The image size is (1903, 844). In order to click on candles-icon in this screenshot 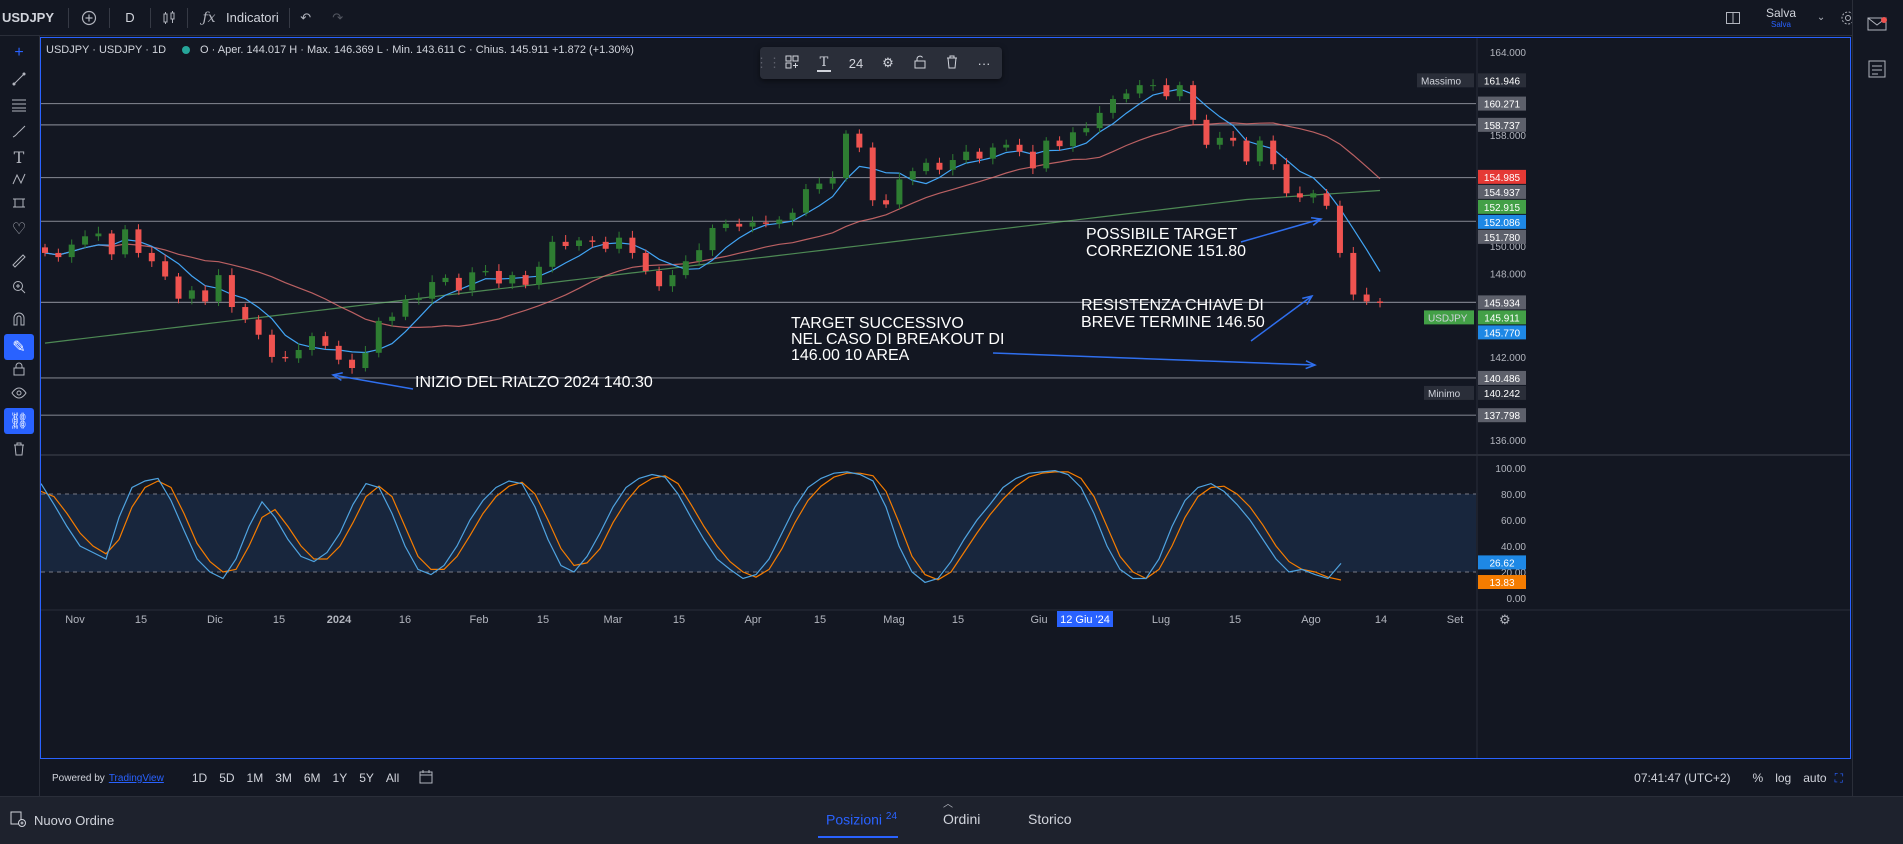, I will do `click(169, 18)`.